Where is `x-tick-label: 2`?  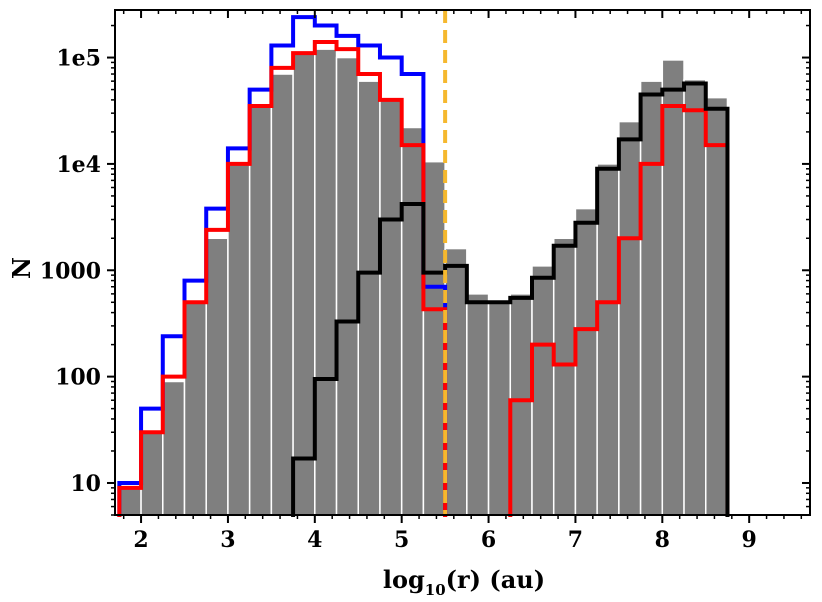
x-tick-label: 2 is located at coordinates (140, 540).